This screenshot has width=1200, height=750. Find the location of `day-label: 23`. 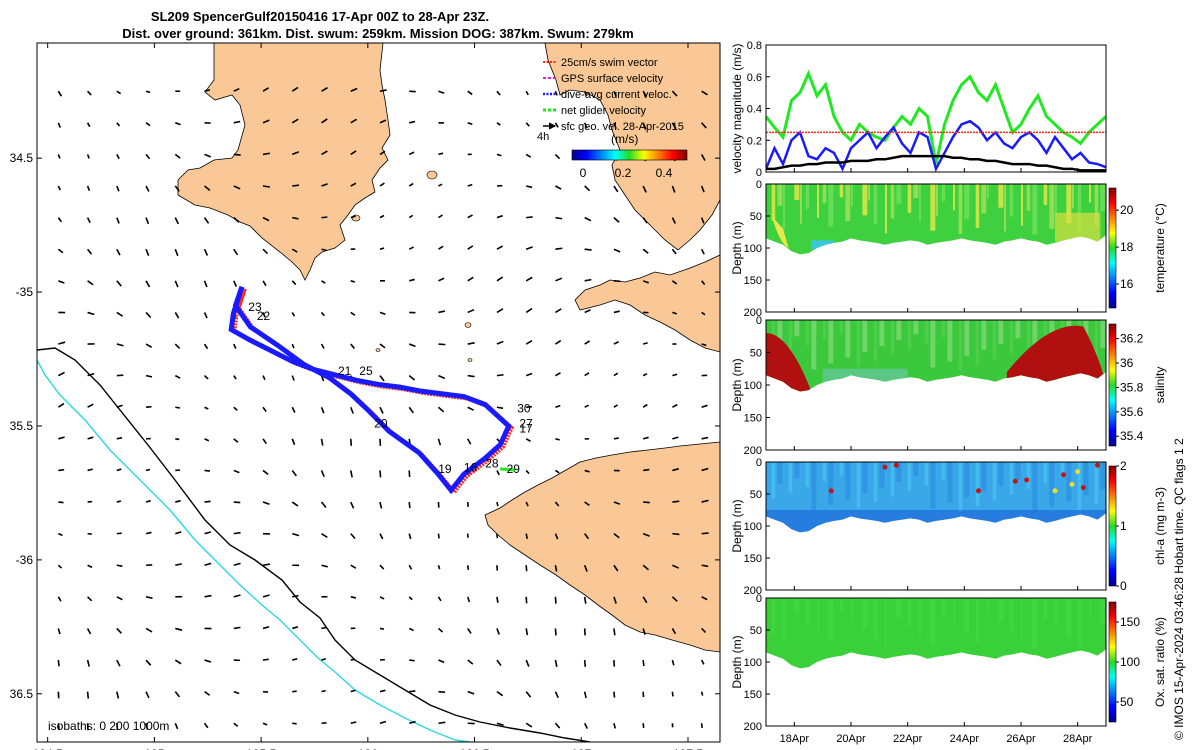

day-label: 23 is located at coordinates (255, 307).